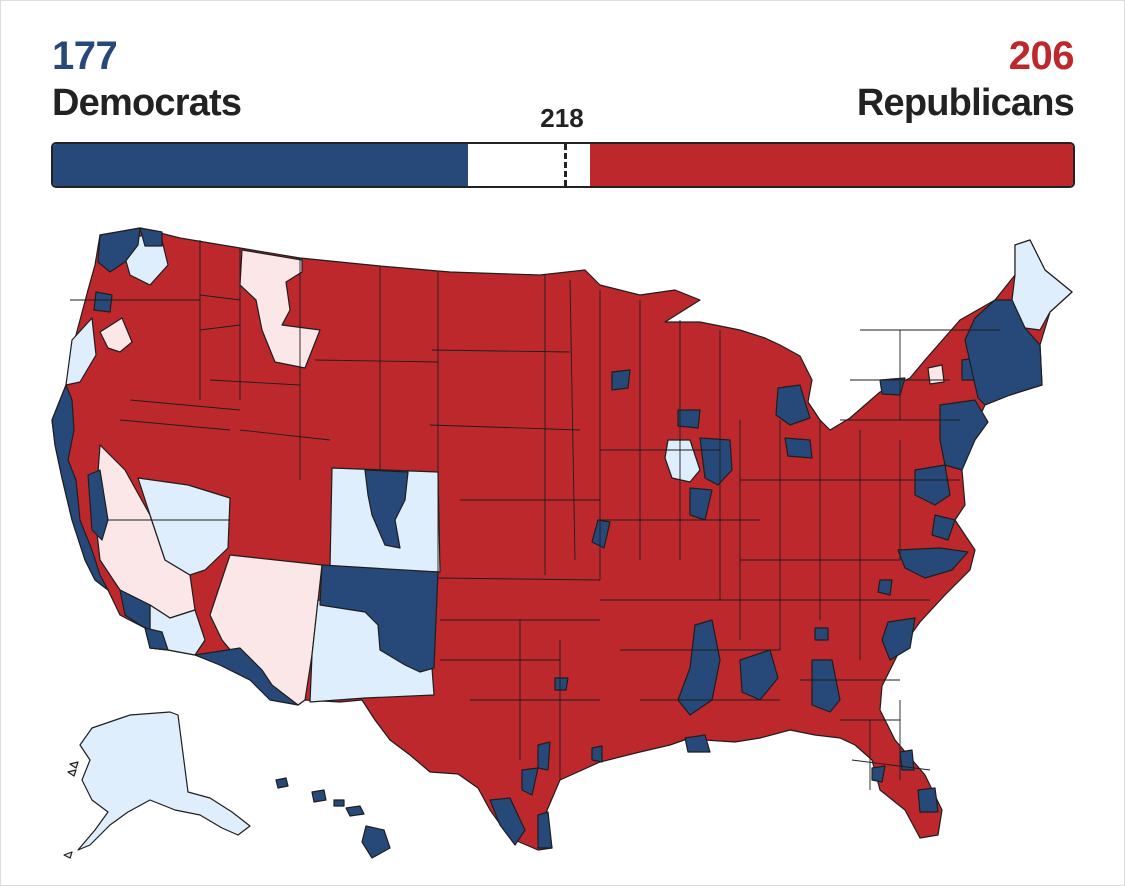 This screenshot has width=1125, height=886. What do you see at coordinates (566, 165) in the screenshot?
I see `majority-threshold-marker` at bounding box center [566, 165].